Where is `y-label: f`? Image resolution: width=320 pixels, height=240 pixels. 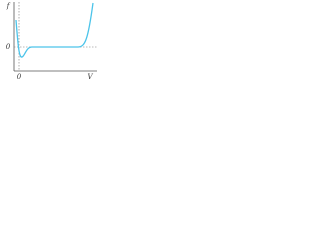 y-label: f is located at coordinates (8, 6).